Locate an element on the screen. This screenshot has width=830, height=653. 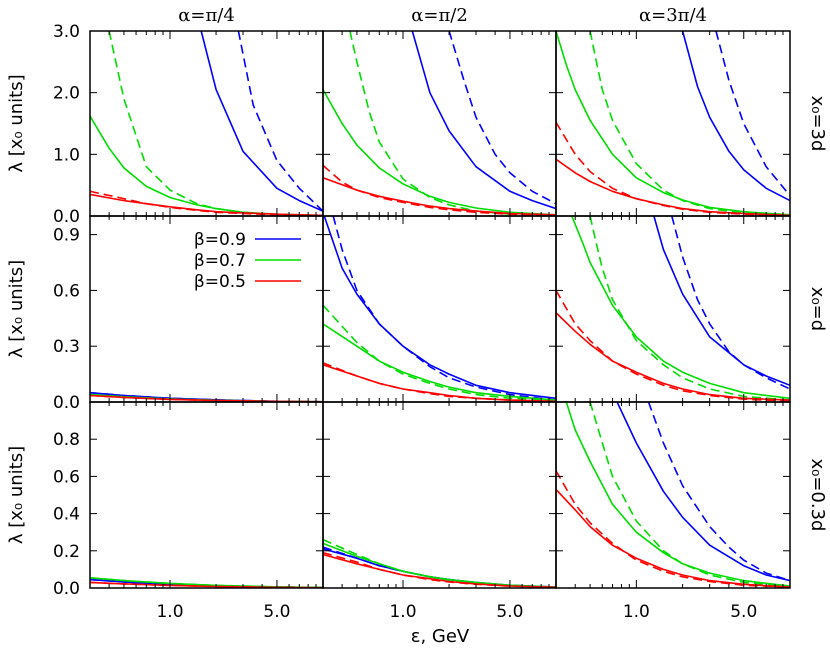
panel-frame-r0c2 is located at coordinates (673, 123).